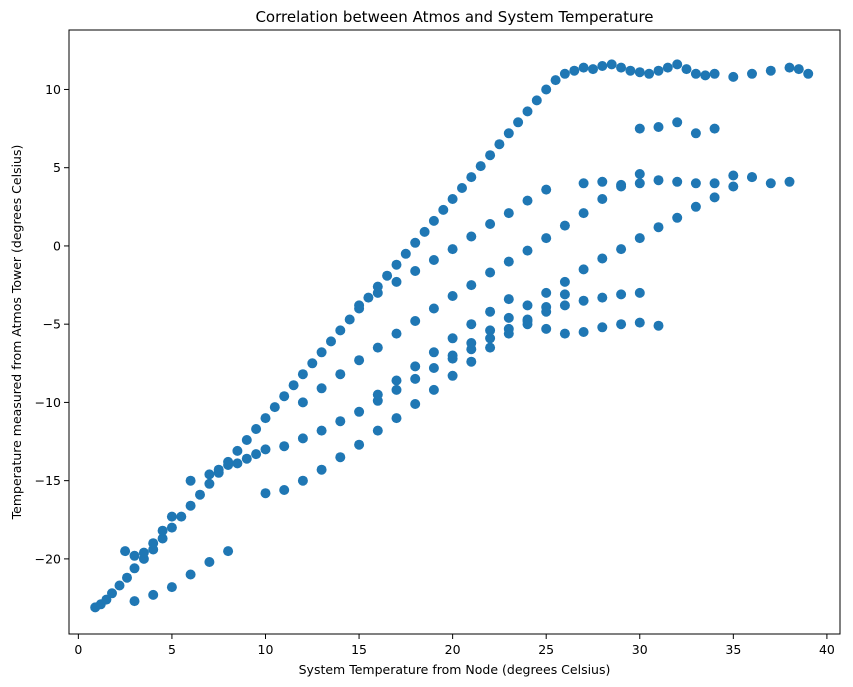 The width and height of the screenshot is (853, 687). Describe the element at coordinates (48, 558) in the screenshot. I see `y-tick-label: −20` at that location.